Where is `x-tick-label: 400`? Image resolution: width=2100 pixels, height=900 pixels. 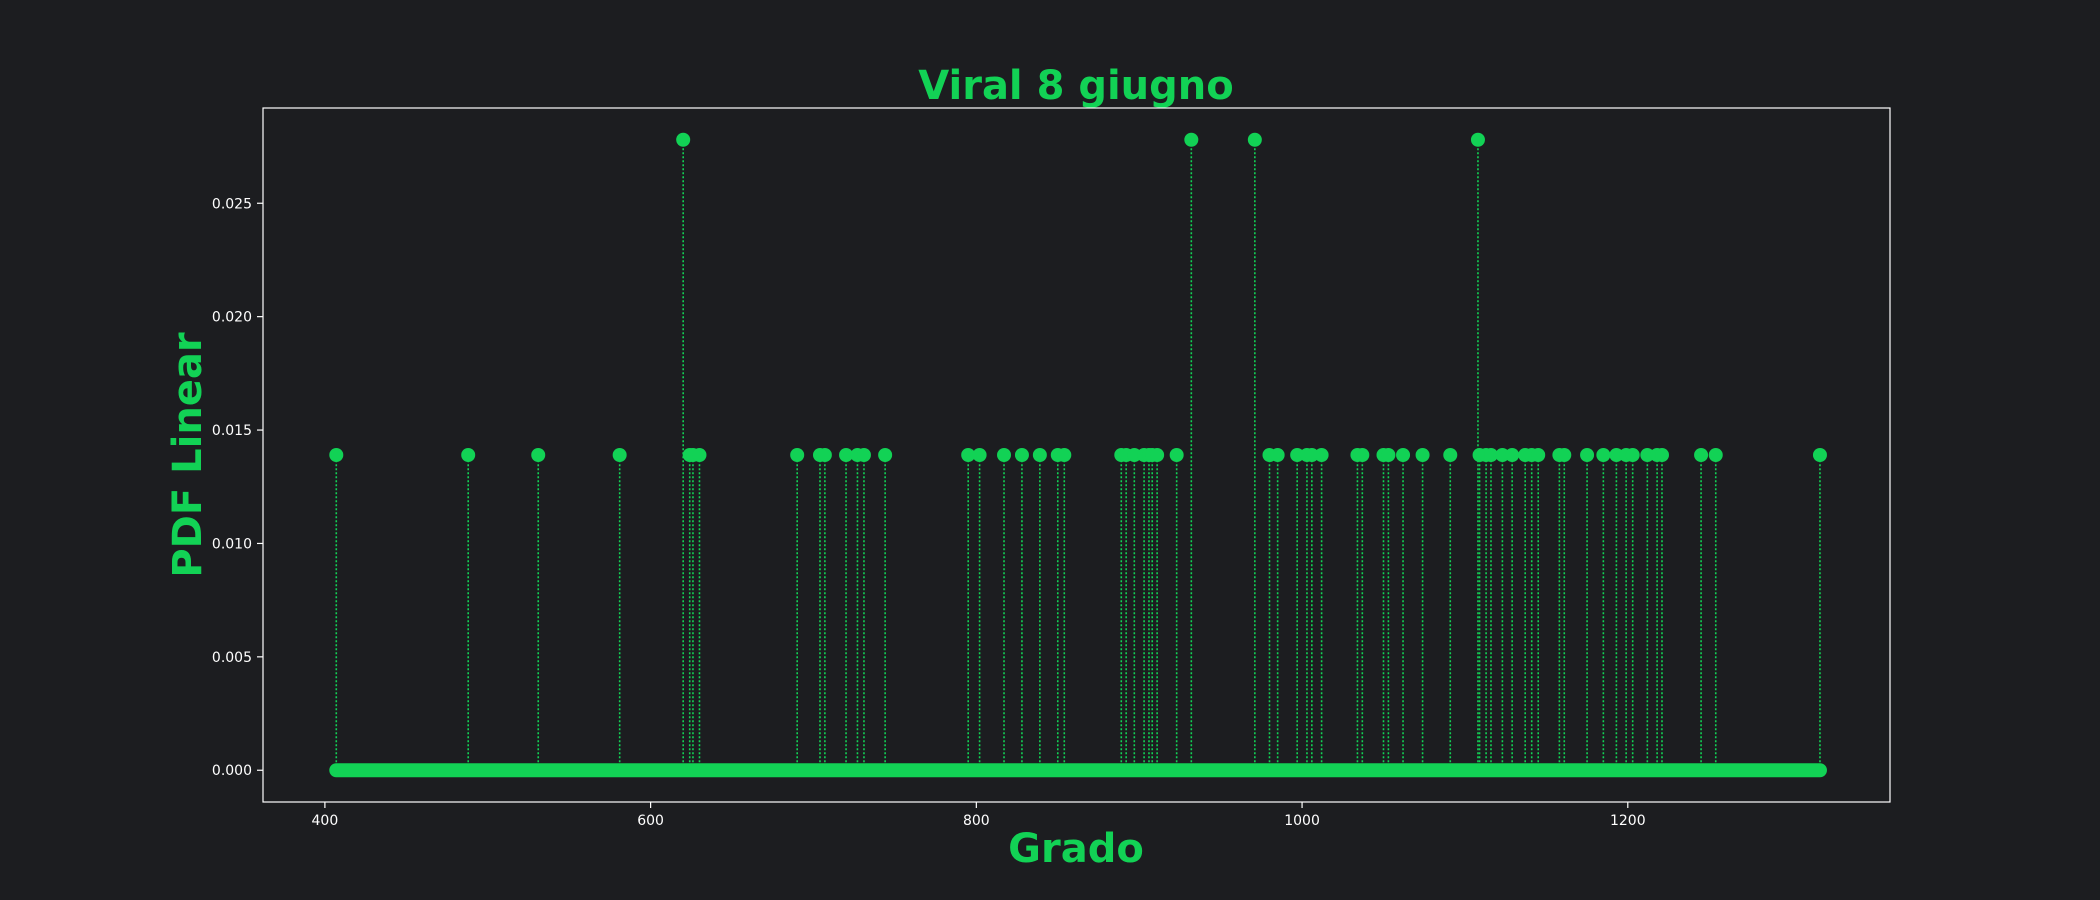 x-tick-label: 400 is located at coordinates (325, 821).